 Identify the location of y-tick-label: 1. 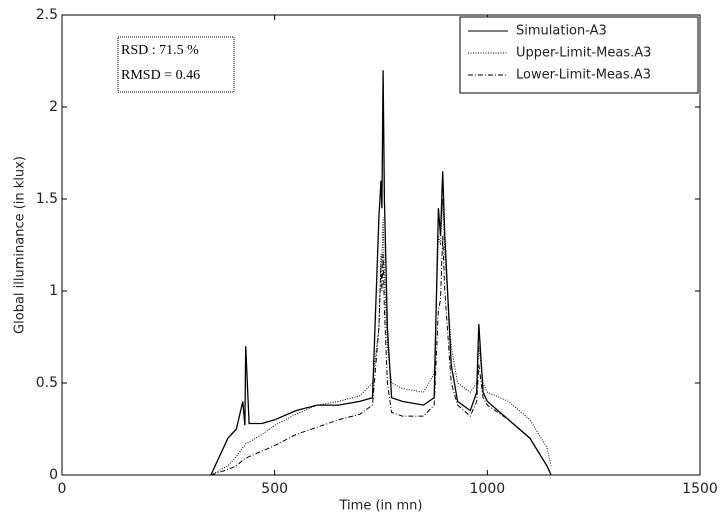
(53, 291).